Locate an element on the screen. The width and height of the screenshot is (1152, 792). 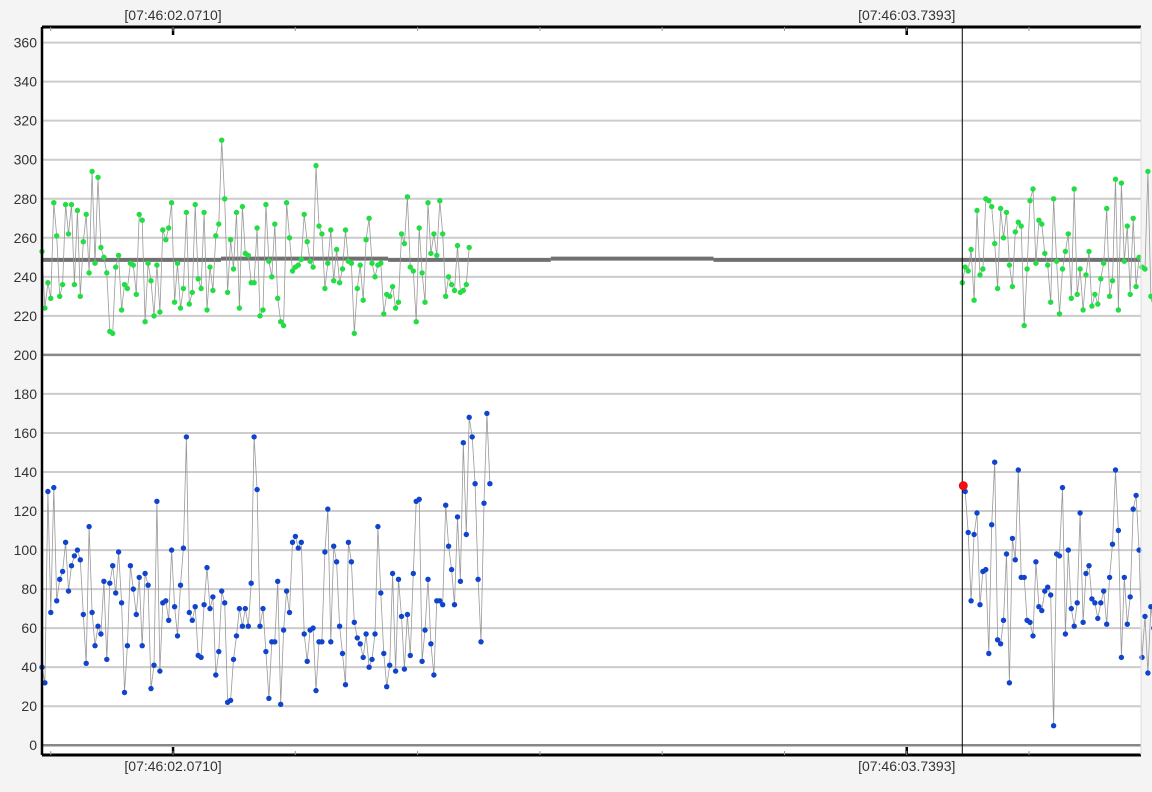
green-series-line is located at coordinates (1056, 248).